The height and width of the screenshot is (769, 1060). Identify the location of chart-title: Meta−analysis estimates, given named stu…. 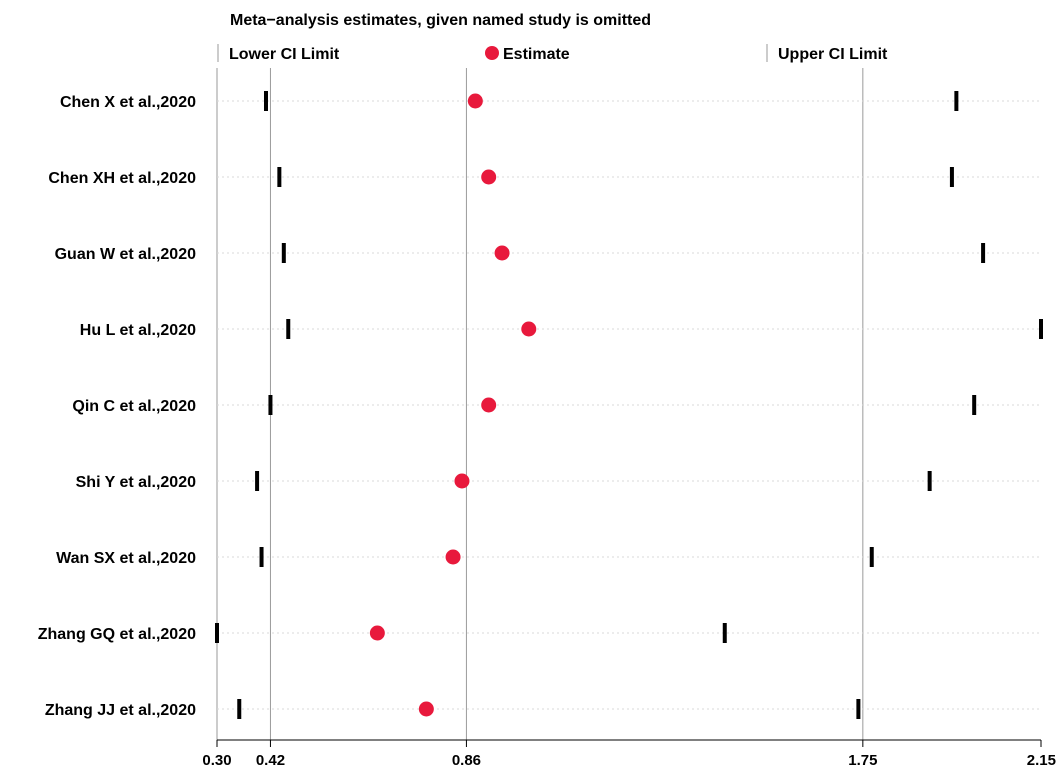
(440, 20).